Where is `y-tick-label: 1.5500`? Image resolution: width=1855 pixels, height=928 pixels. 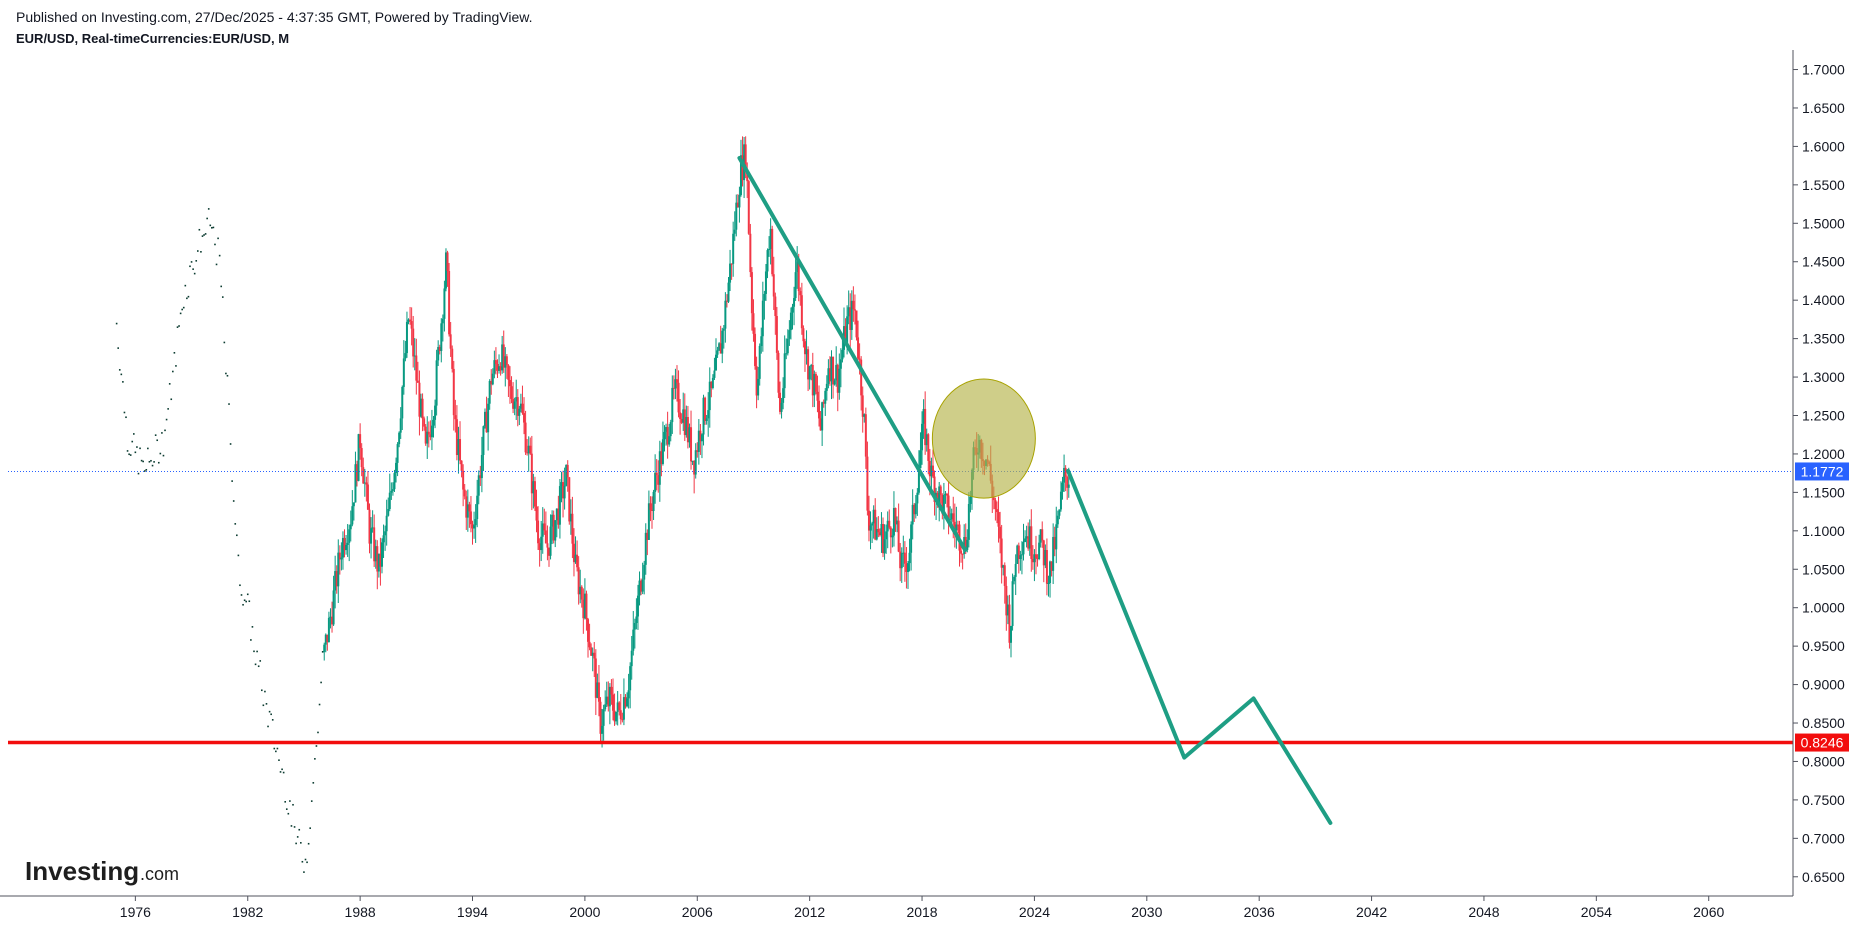 y-tick-label: 1.5500 is located at coordinates (1823, 185).